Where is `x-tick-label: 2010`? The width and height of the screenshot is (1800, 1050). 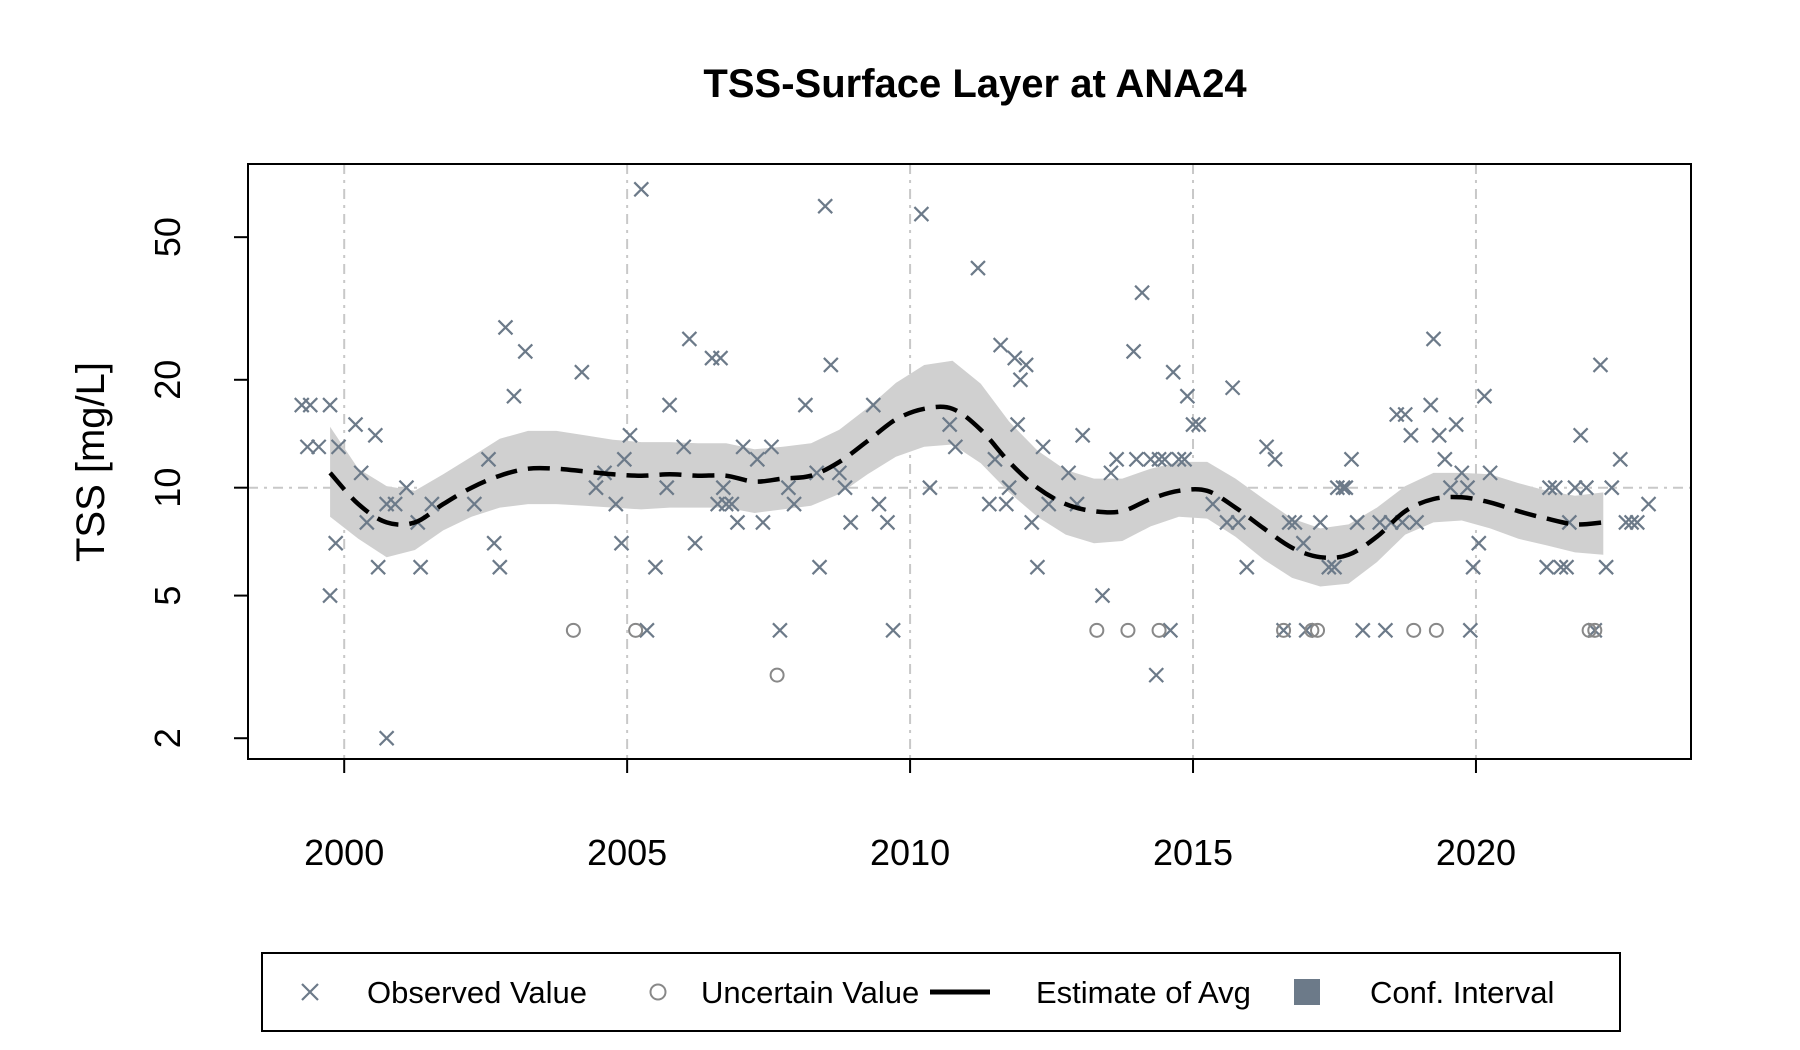
x-tick-label: 2010 is located at coordinates (910, 852).